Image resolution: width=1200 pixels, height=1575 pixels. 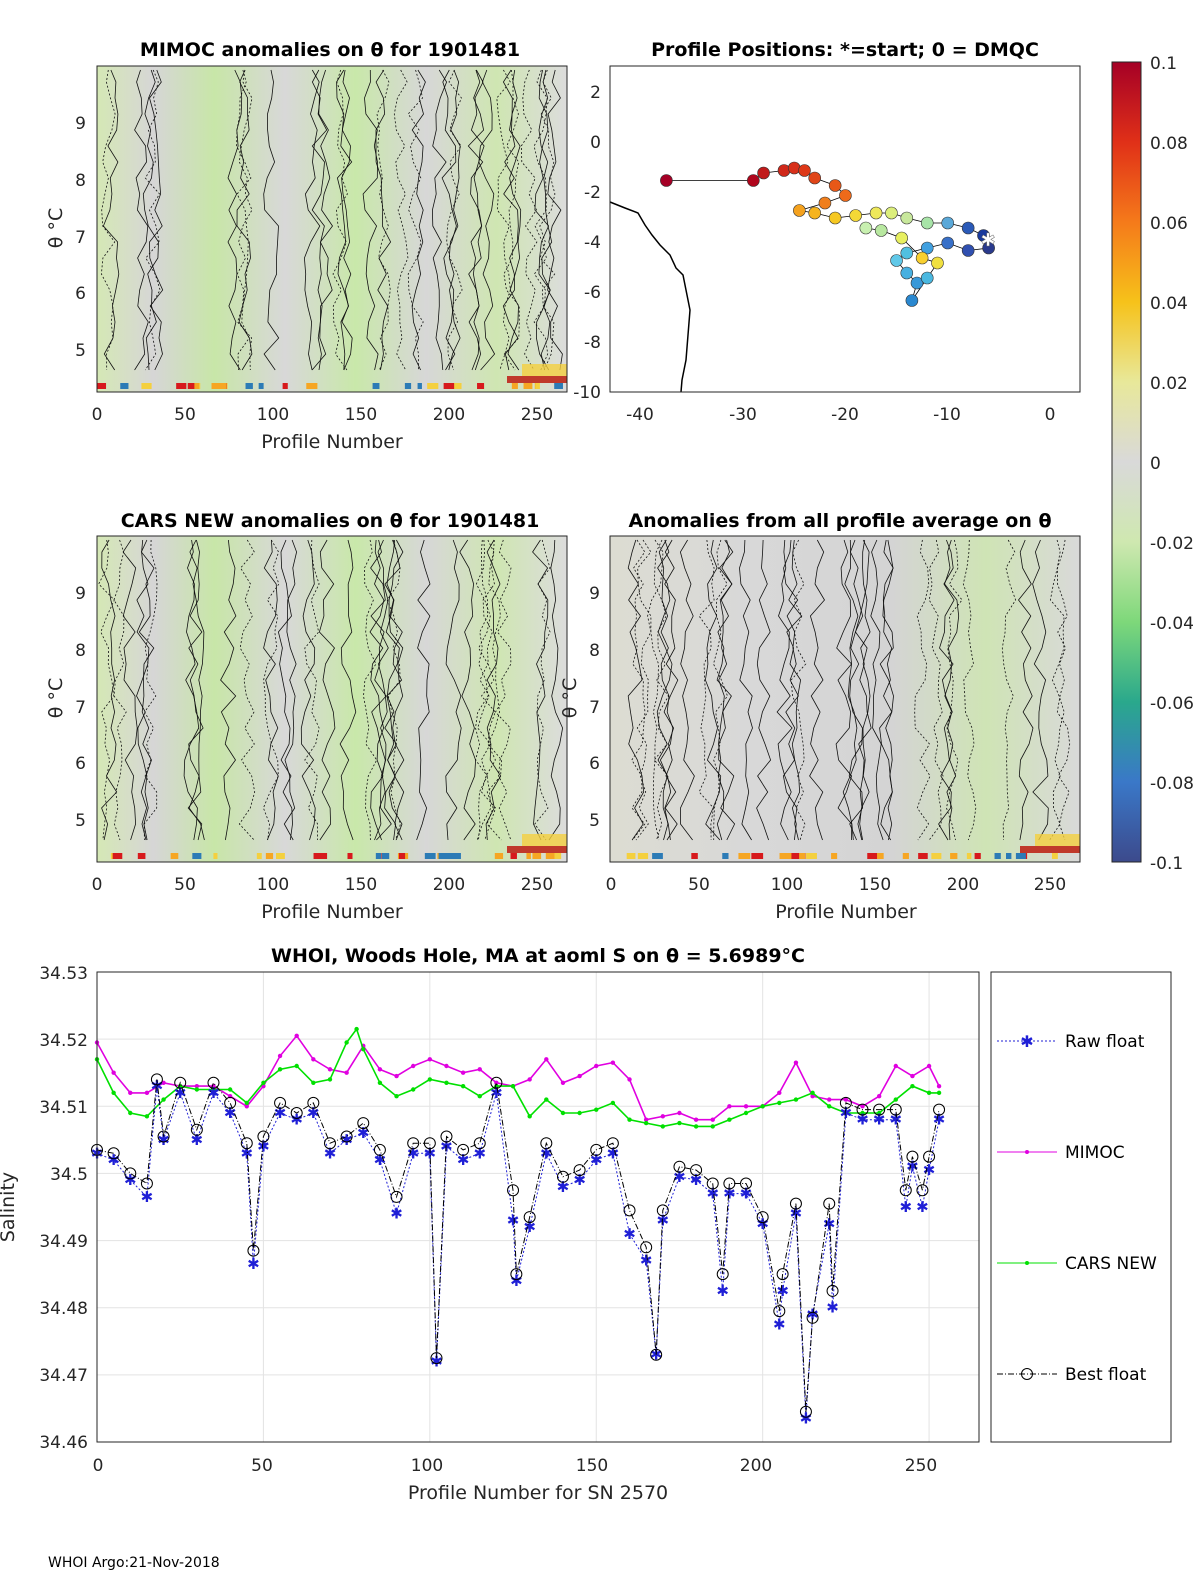 I want to click on positions-ytick: 0, so click(x=595, y=143).